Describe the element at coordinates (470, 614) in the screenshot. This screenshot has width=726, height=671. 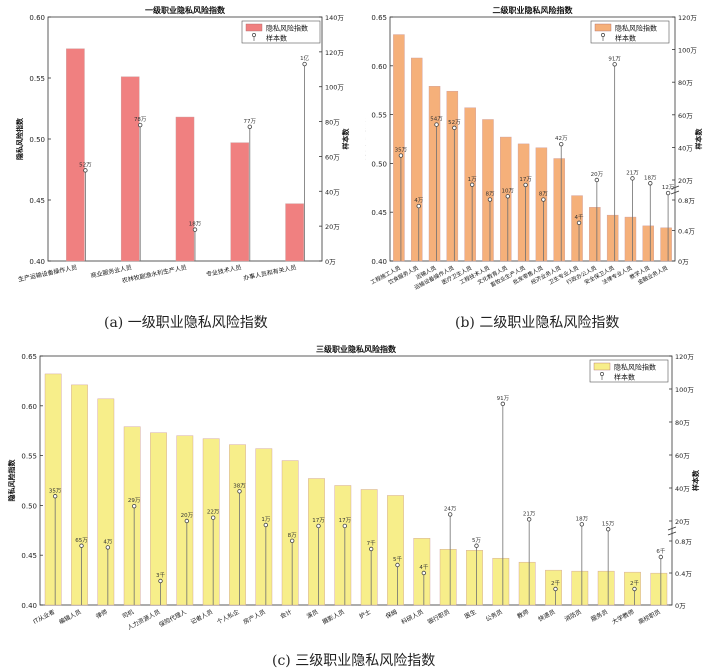
I see `category-label: 医生` at that location.